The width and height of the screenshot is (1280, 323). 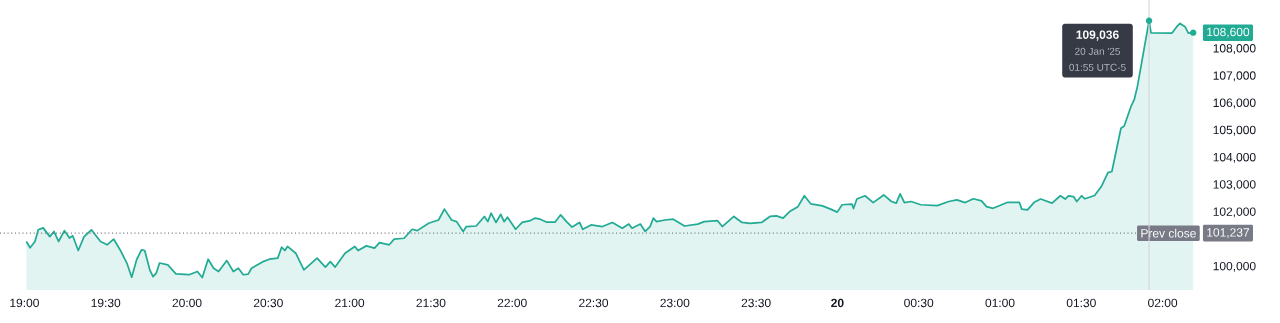 I want to click on x-tick-label: 23:00, so click(x=675, y=303).